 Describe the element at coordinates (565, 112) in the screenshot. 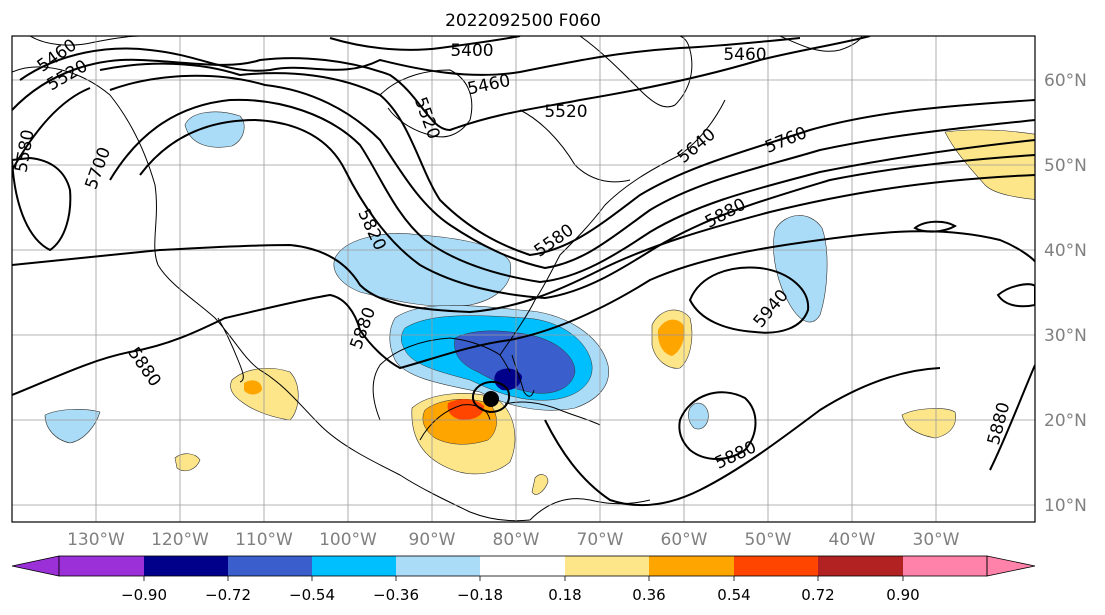

I see `contour-label: 5520` at that location.